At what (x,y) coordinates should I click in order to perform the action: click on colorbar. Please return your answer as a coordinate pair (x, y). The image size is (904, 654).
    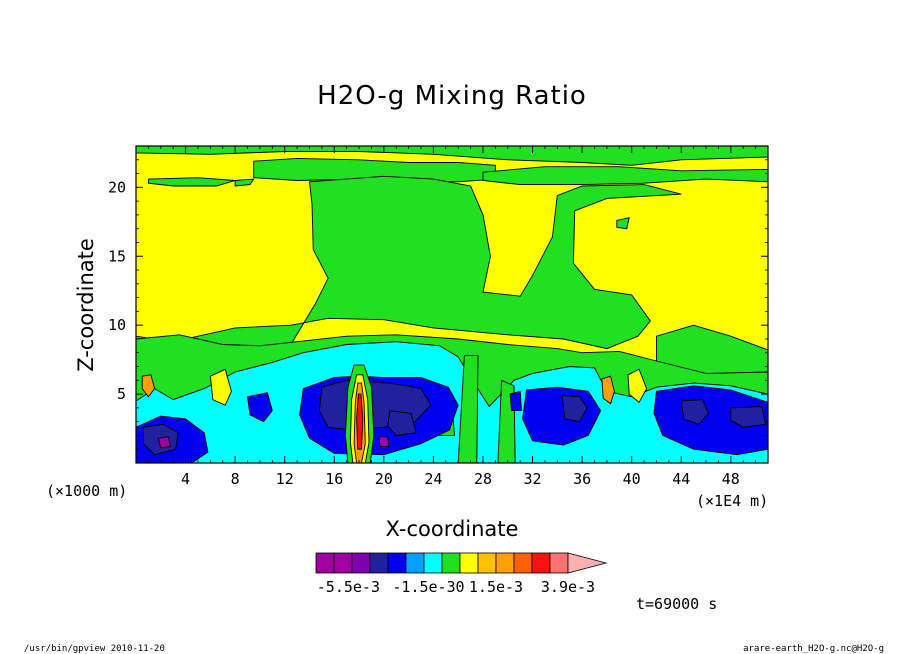
    Looking at the image, I should click on (461, 563).